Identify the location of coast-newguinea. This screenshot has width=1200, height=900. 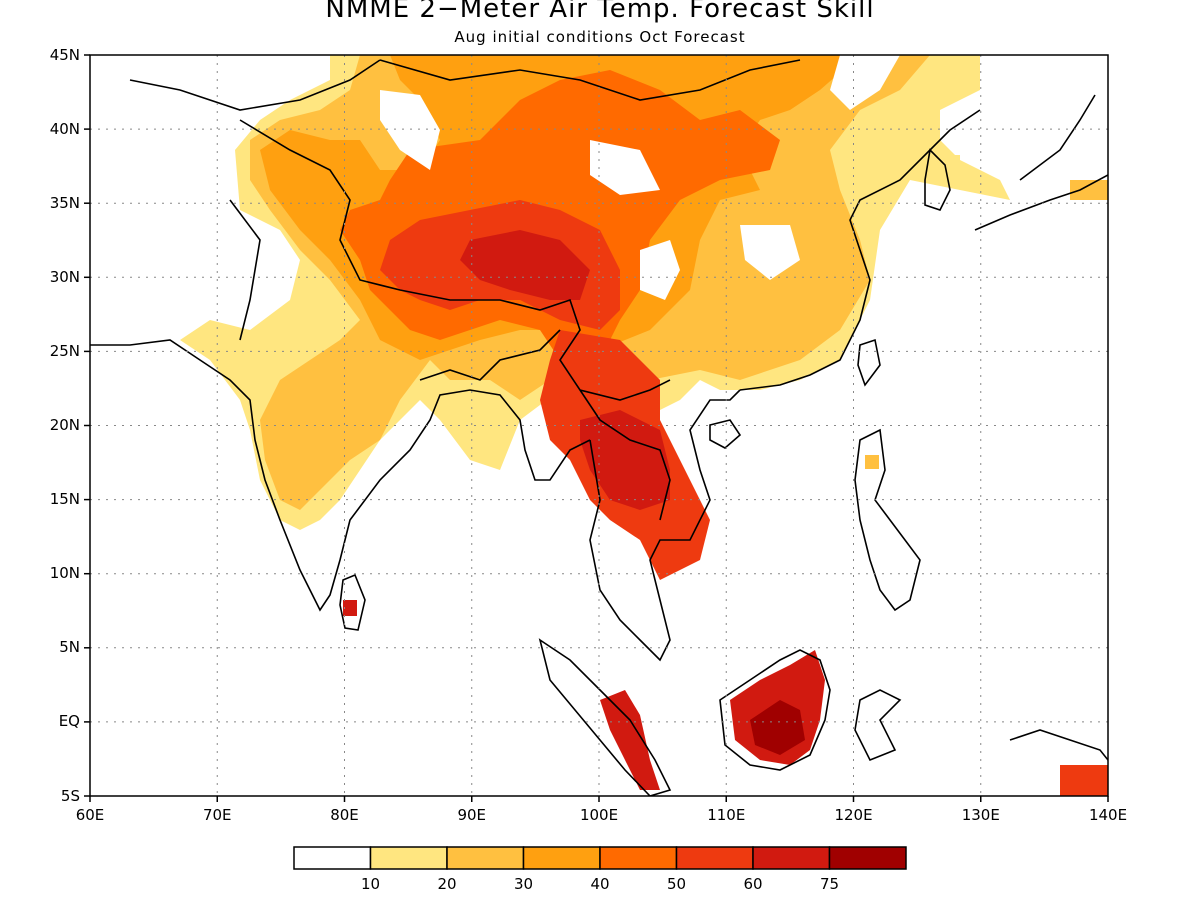
(1058, 745).